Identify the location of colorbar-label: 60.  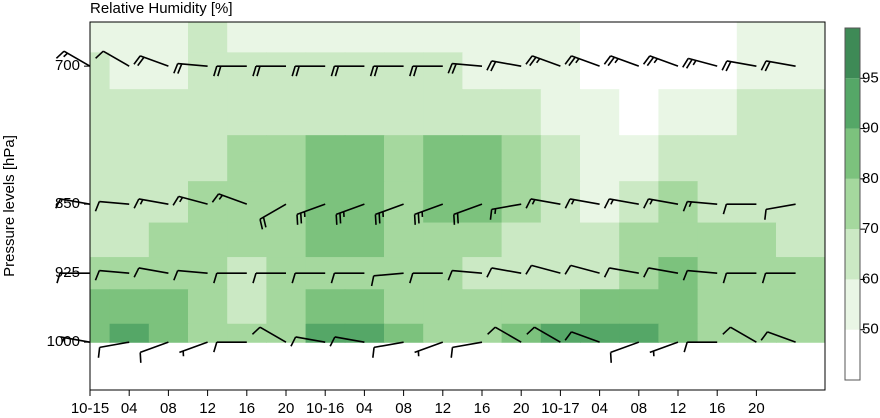
(870, 278).